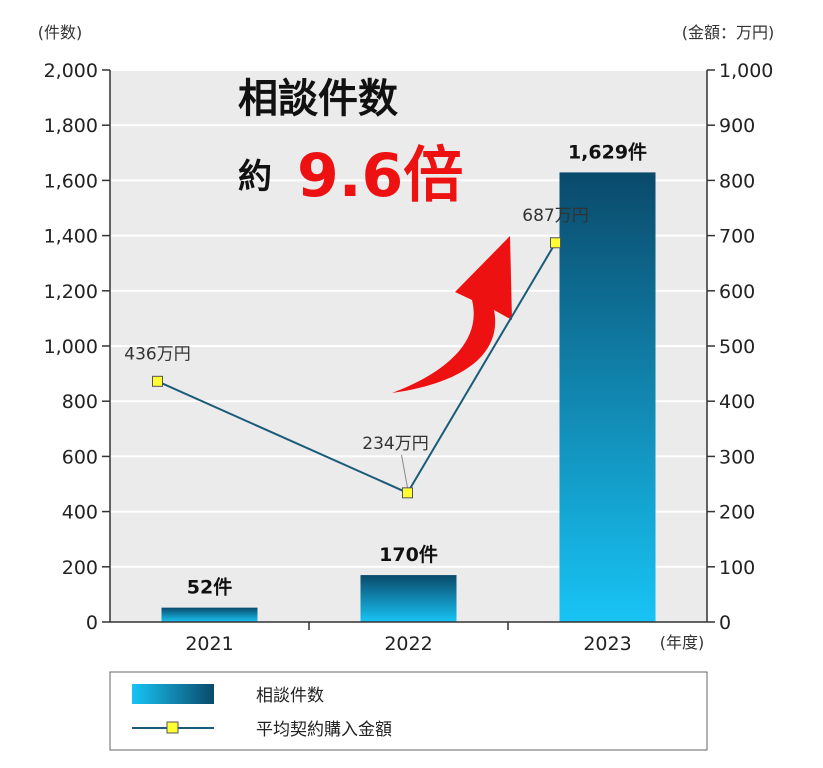  What do you see at coordinates (380, 176) in the screenshot?
I see `headline-multiplier: 9.6倍` at bounding box center [380, 176].